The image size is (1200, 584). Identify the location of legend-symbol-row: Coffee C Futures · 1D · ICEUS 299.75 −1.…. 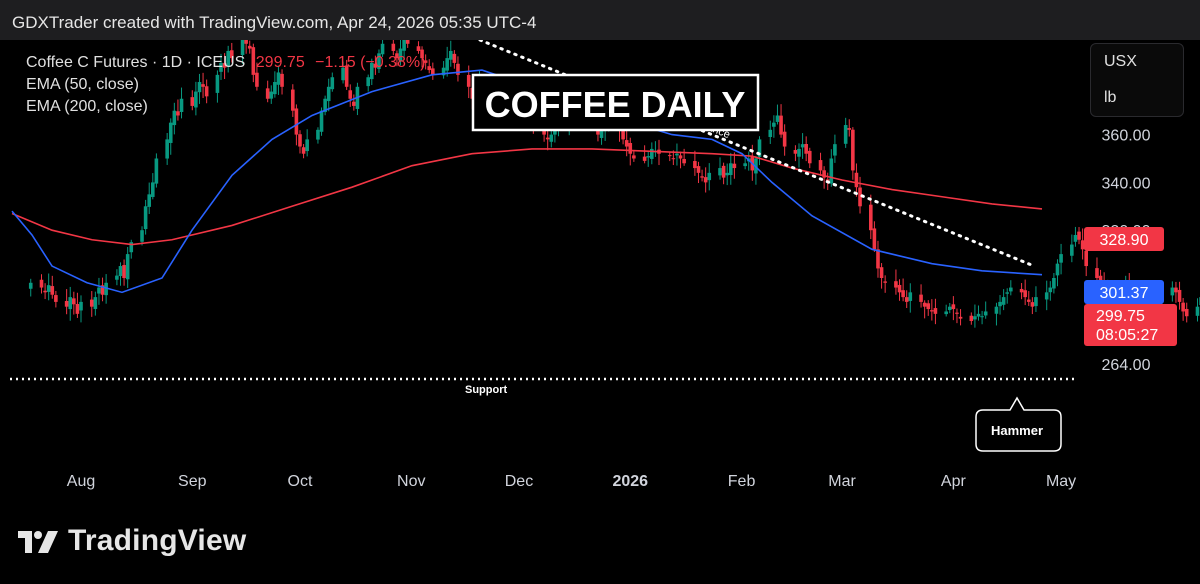
(225, 63).